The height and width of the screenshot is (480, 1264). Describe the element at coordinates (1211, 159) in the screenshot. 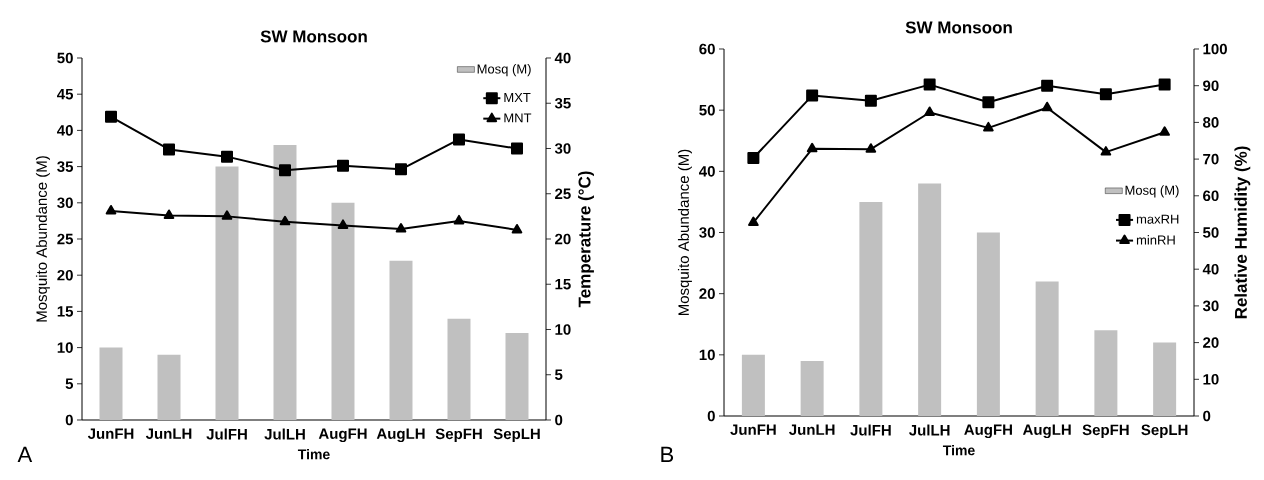

I see `y2-tick-label: 70` at that location.